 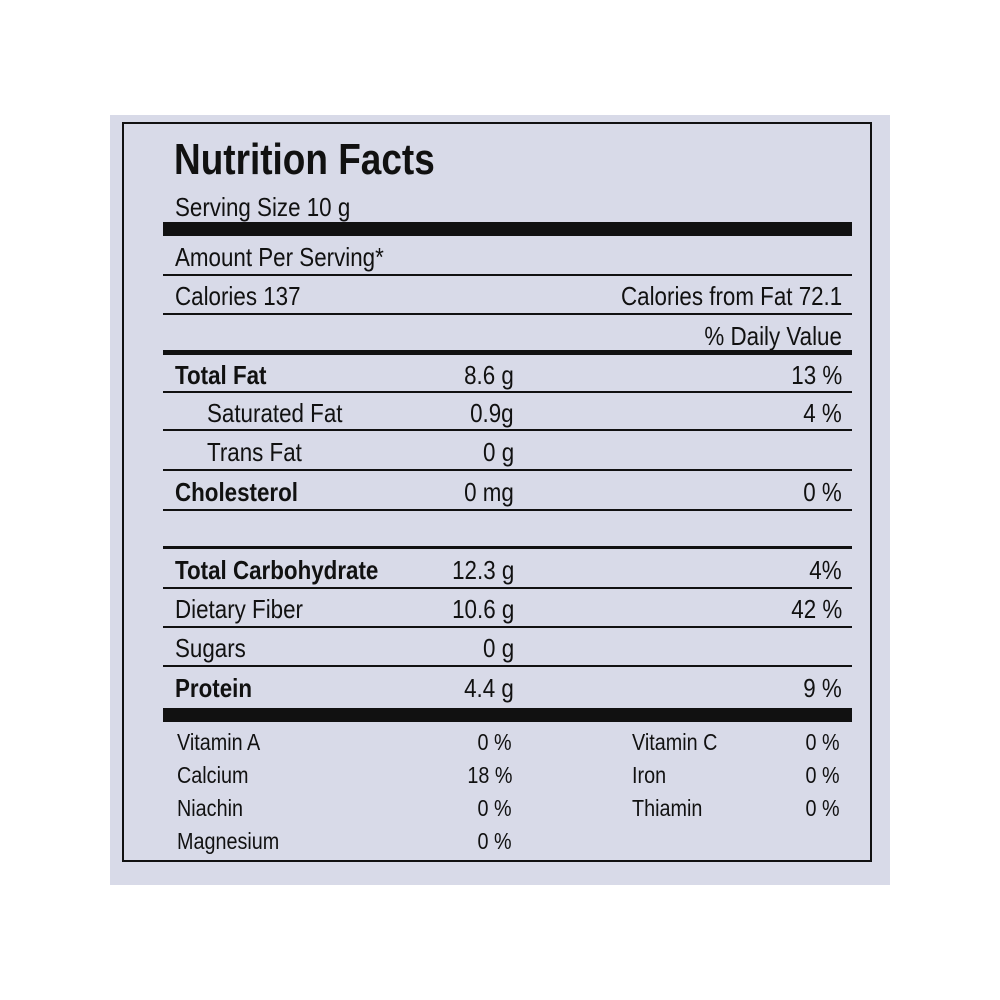 I want to click on nutrient-daily-value: 9 %, so click(x=822, y=688).